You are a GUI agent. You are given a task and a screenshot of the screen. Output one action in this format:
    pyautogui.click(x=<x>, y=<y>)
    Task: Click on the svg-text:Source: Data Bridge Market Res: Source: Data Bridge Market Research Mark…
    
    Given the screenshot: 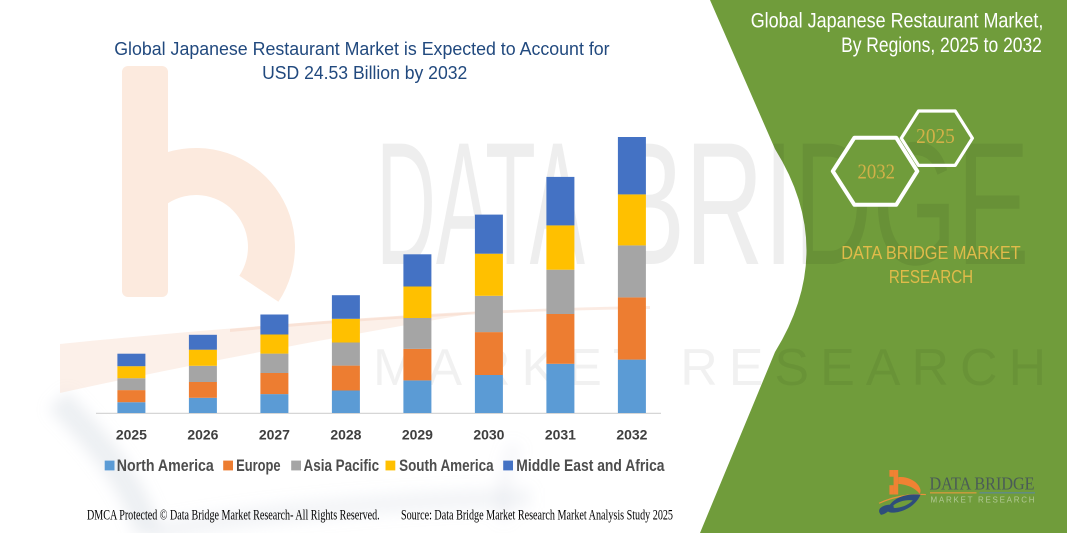 What is the action you would take?
    pyautogui.click(x=537, y=515)
    